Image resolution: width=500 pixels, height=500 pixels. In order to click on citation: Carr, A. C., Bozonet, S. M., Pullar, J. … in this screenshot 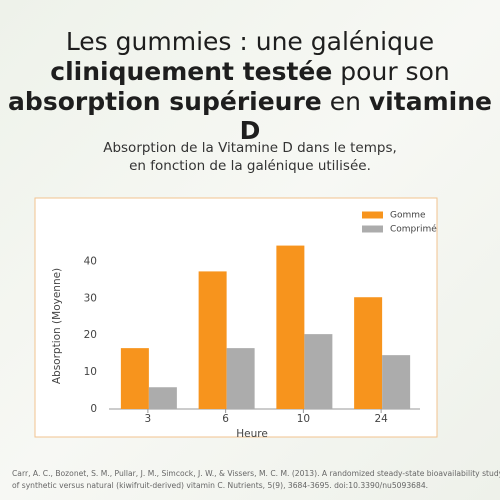, I will do `click(256, 473)`.